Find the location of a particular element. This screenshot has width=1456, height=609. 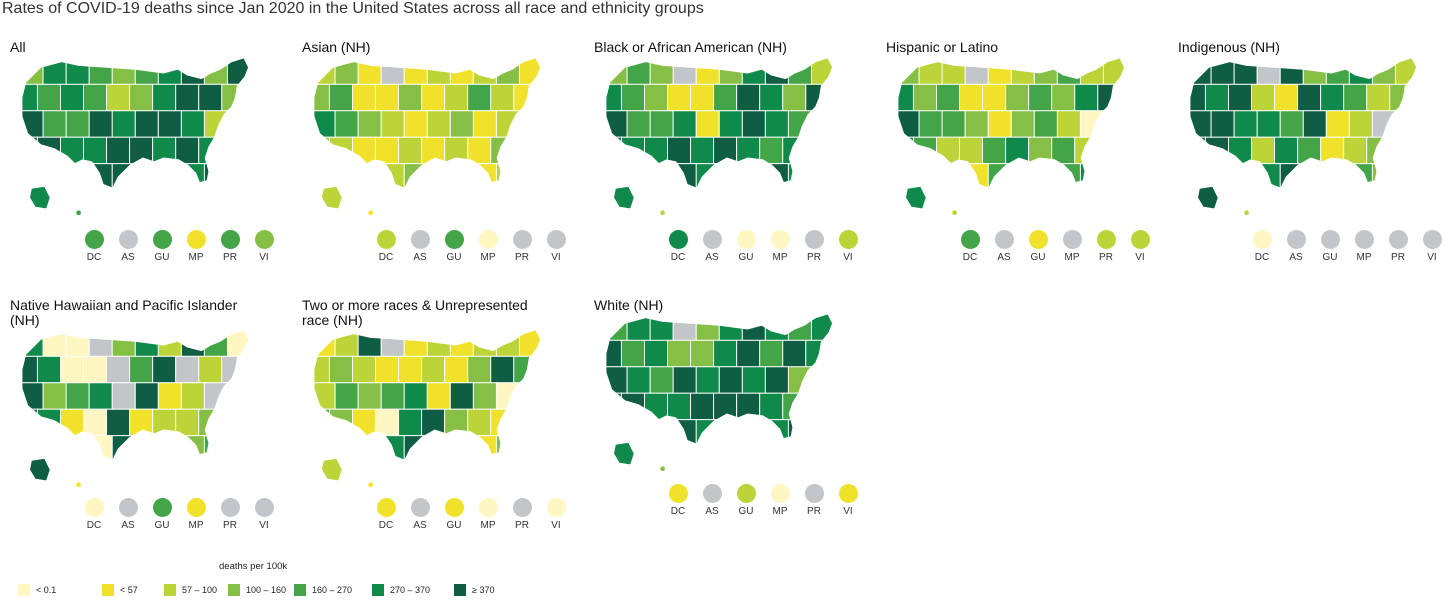

territory-item: GU is located at coordinates (1330, 246).